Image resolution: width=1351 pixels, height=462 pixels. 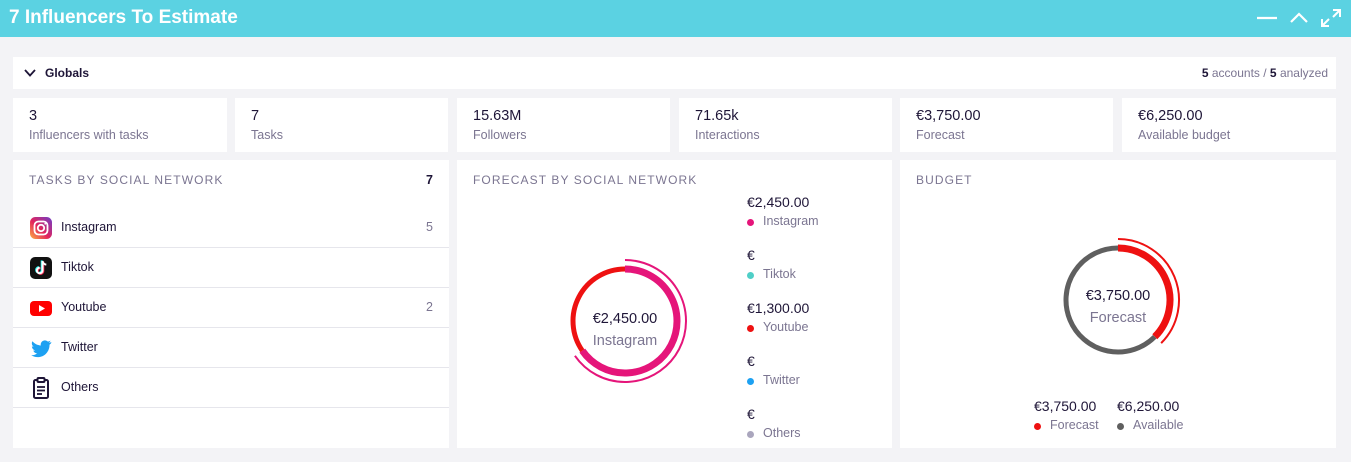 I want to click on kpi-value: €3,750.00, so click(x=948, y=116).